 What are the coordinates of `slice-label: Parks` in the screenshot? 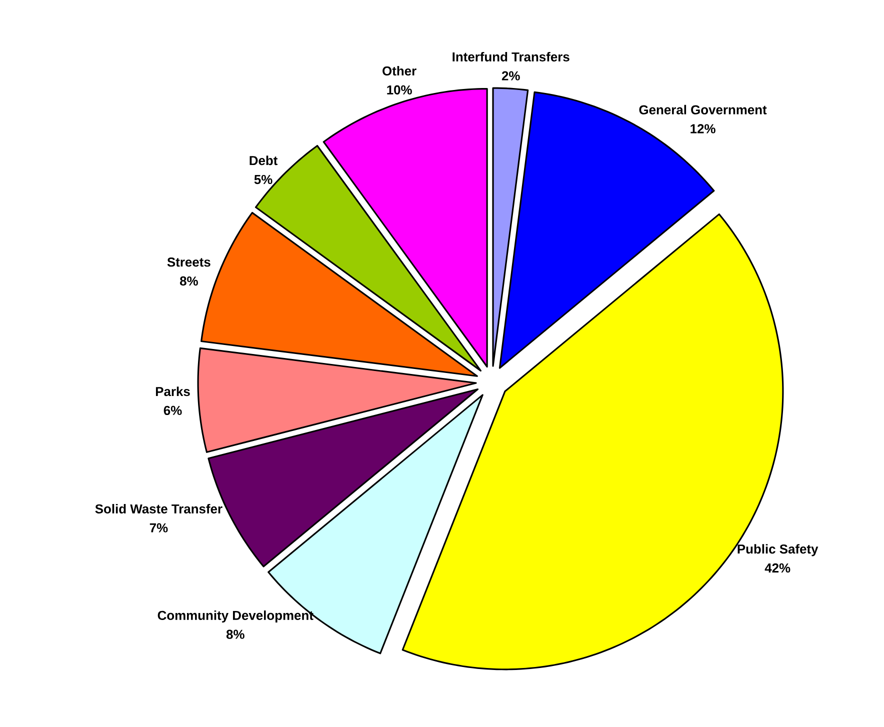 It's located at (173, 391).